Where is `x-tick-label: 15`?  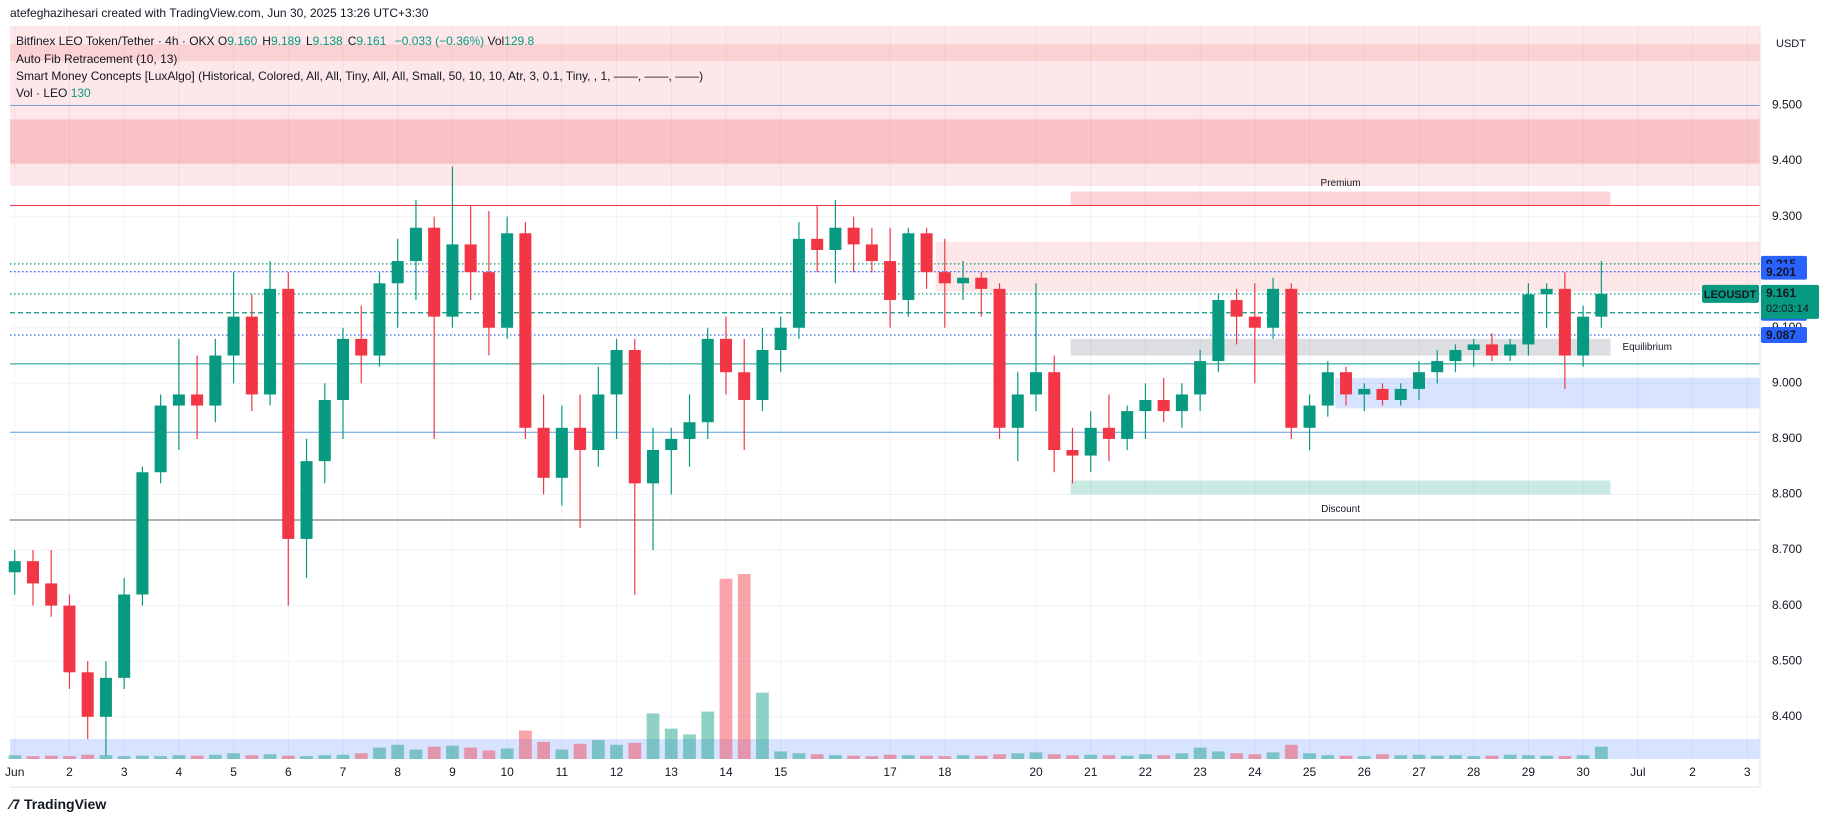 x-tick-label: 15 is located at coordinates (781, 772).